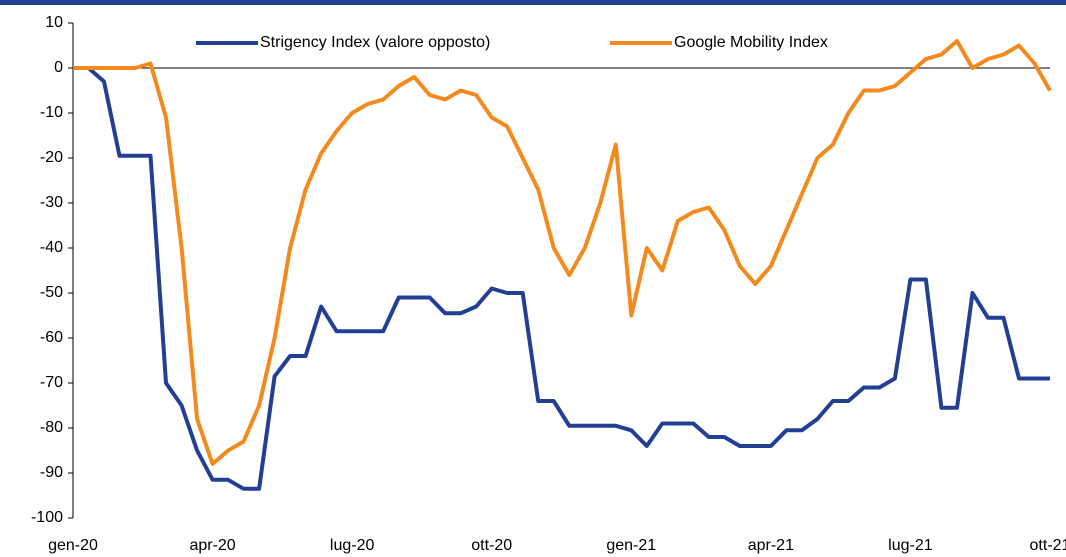  What do you see at coordinates (771, 545) in the screenshot?
I see `x-tick-label: apr-21` at bounding box center [771, 545].